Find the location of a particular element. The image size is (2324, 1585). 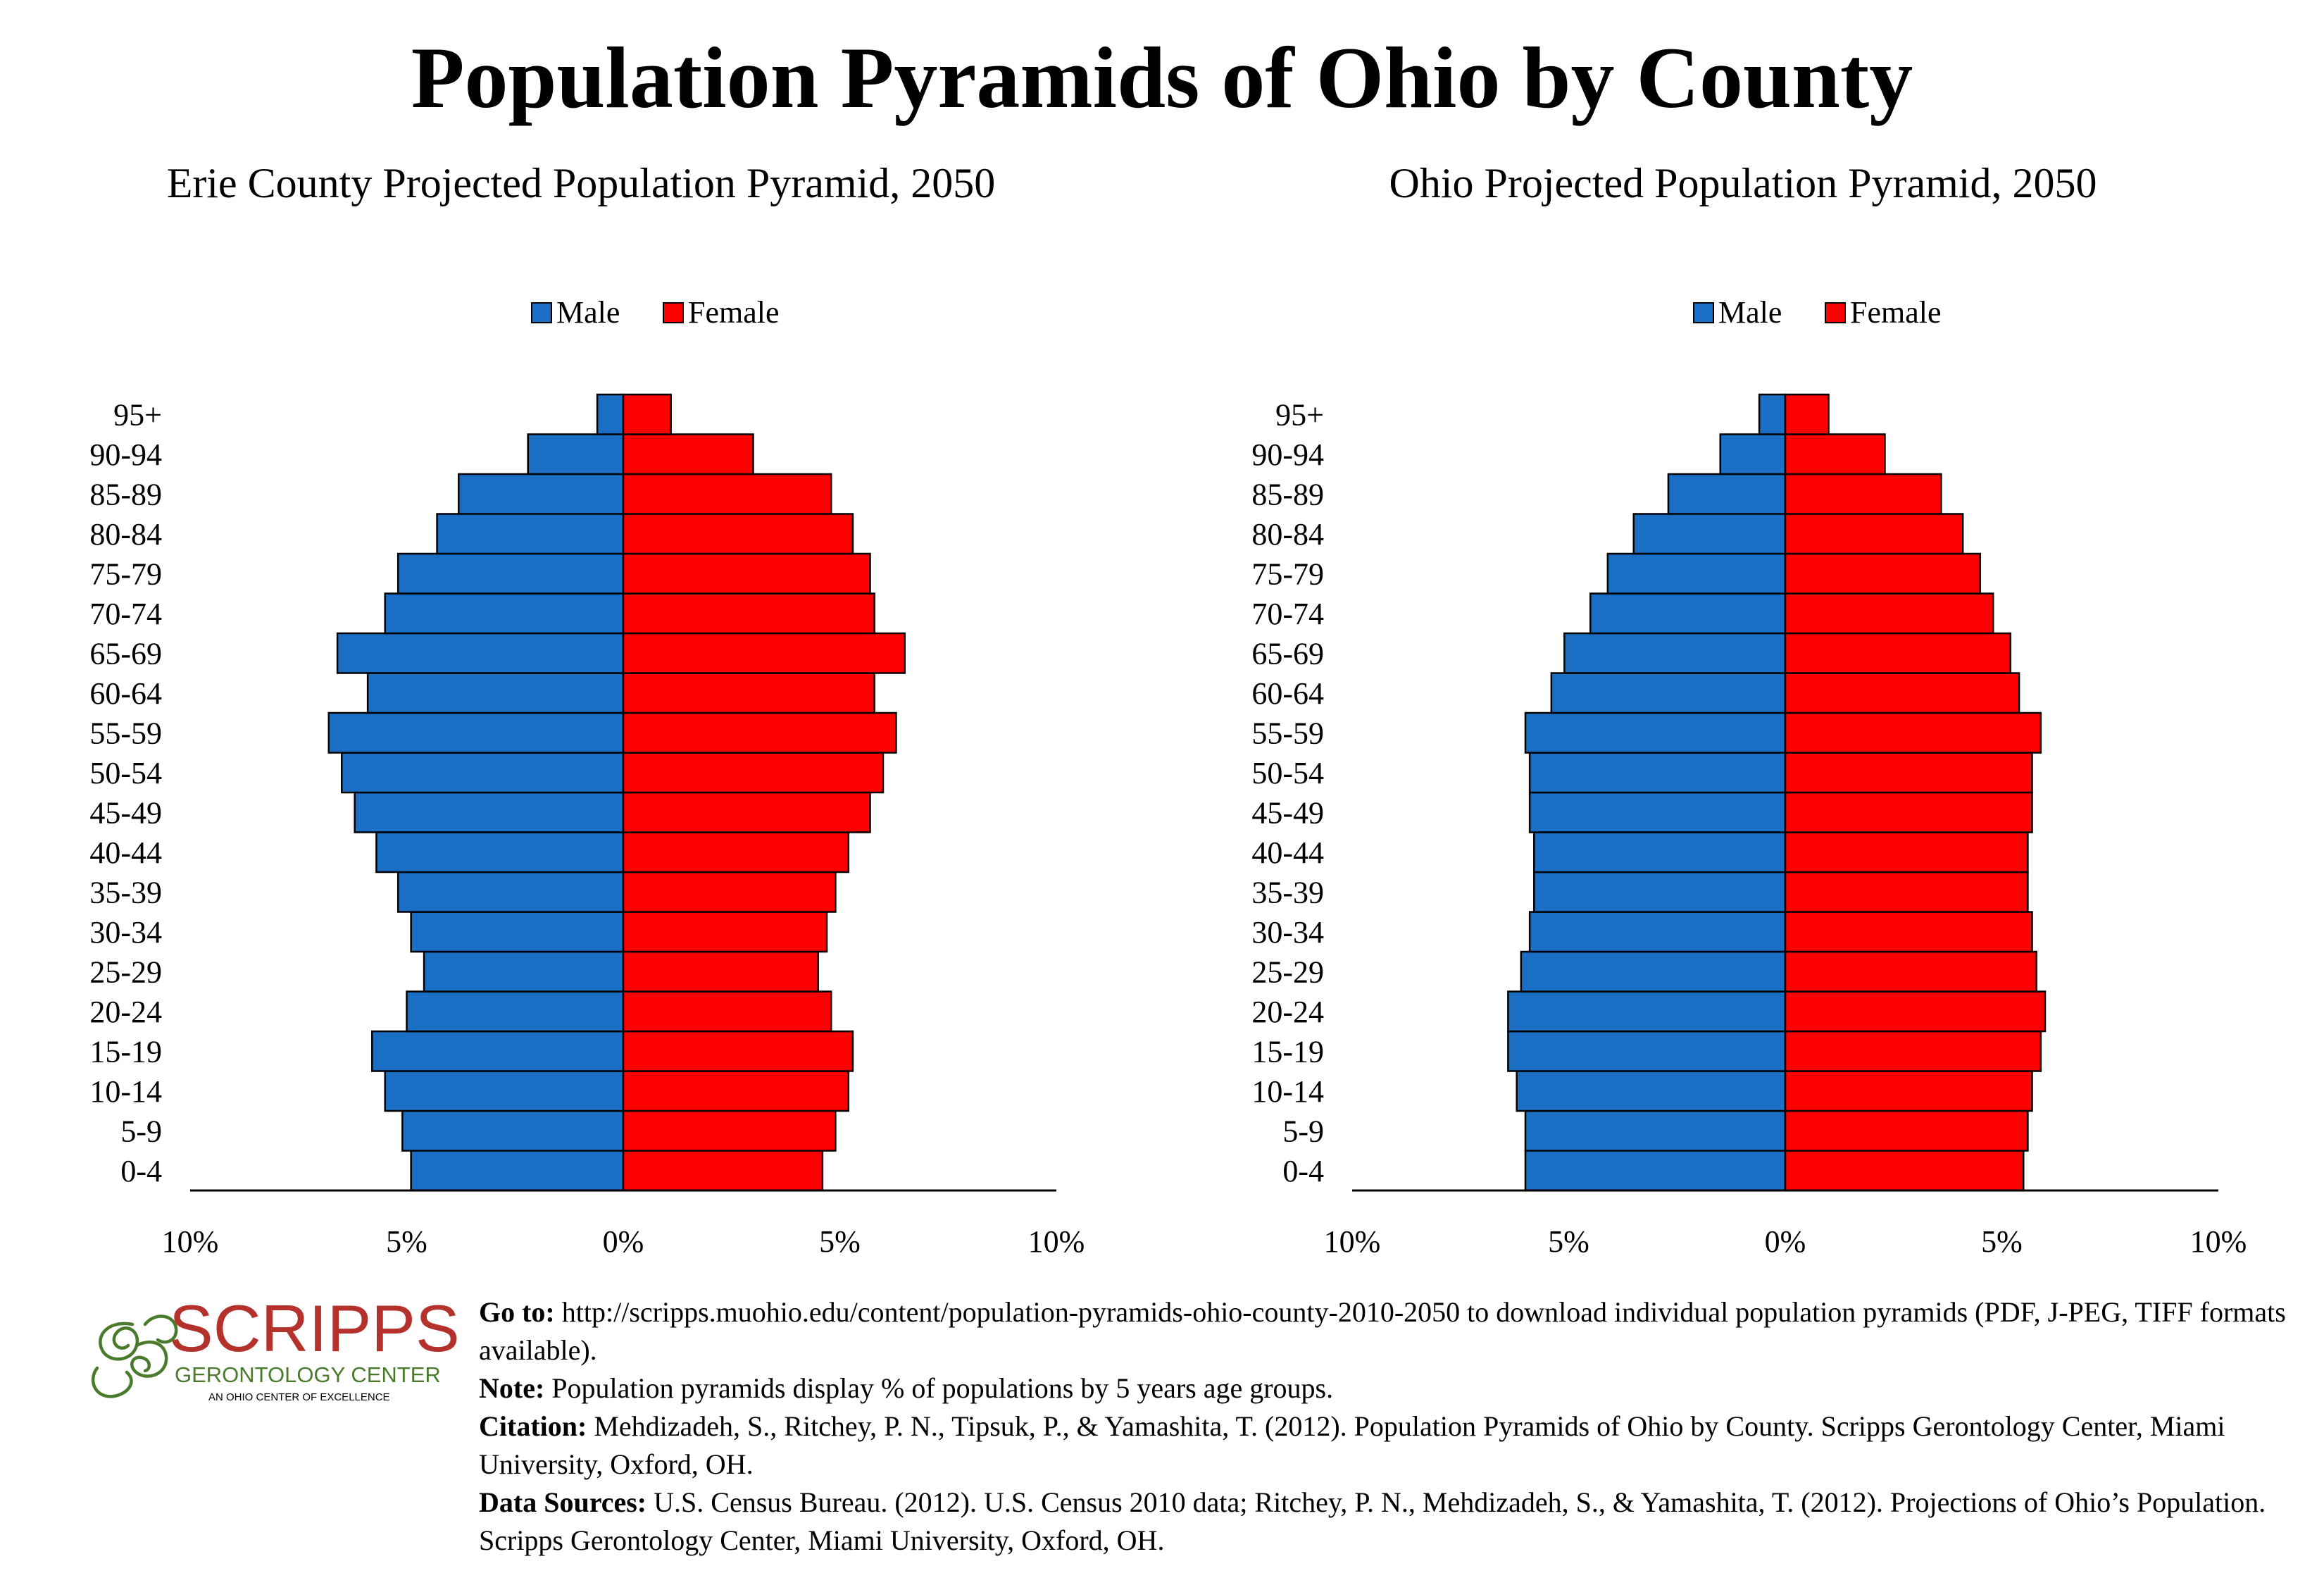

legend-swatch-male is located at coordinates (1703, 312).